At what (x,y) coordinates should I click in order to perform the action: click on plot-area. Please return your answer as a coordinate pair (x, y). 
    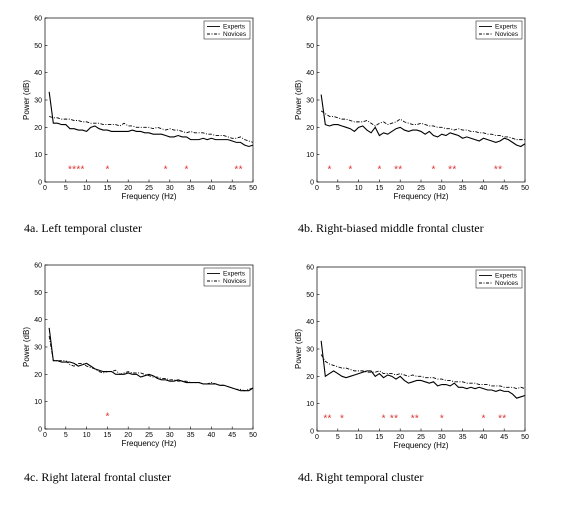
    Looking at the image, I should click on (421, 349).